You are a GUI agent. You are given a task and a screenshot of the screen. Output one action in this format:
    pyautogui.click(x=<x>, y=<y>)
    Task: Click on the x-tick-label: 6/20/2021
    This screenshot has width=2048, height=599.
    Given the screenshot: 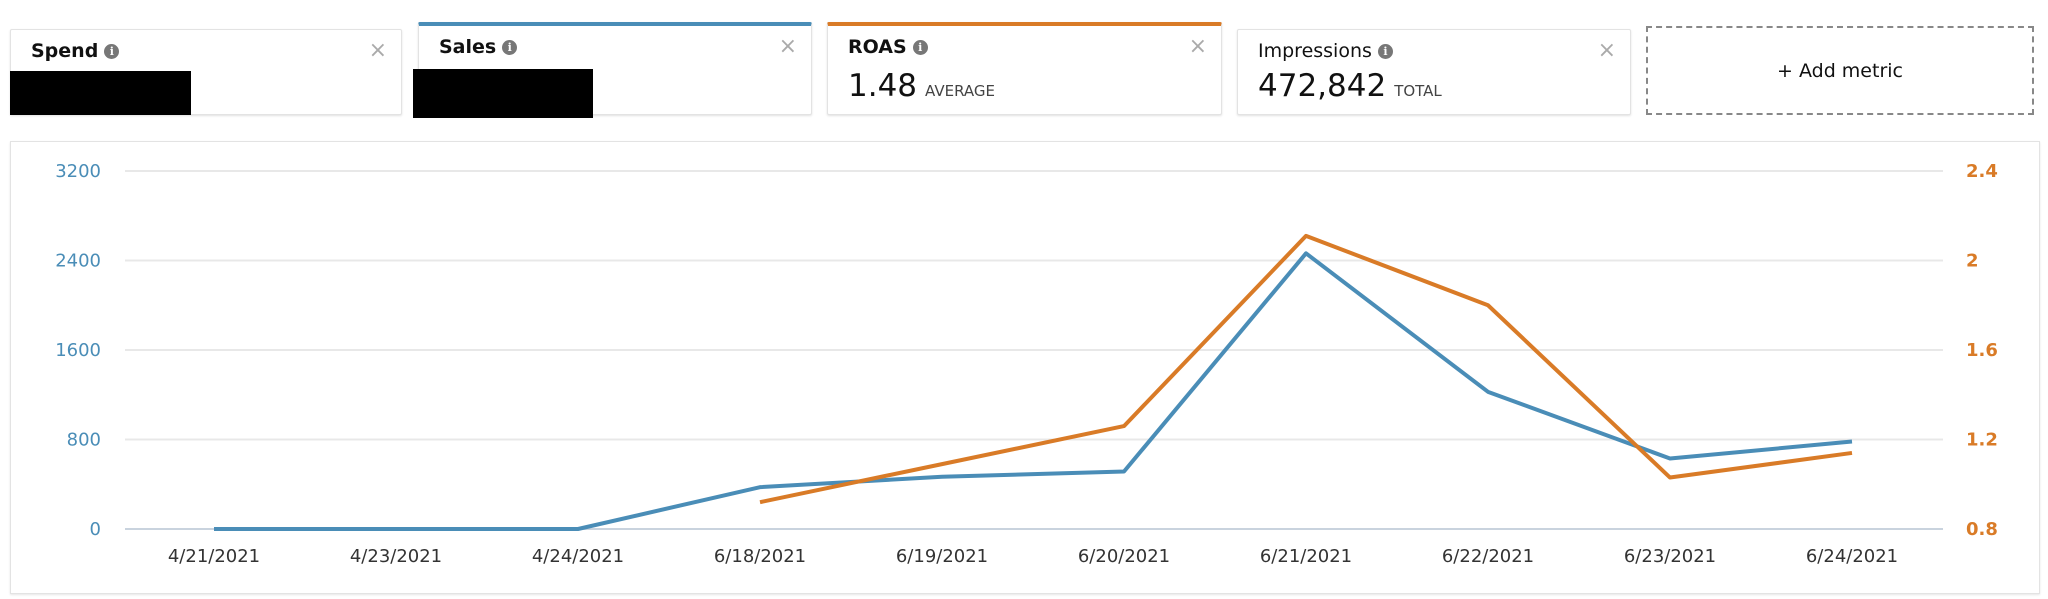 What is the action you would take?
    pyautogui.click(x=1124, y=556)
    